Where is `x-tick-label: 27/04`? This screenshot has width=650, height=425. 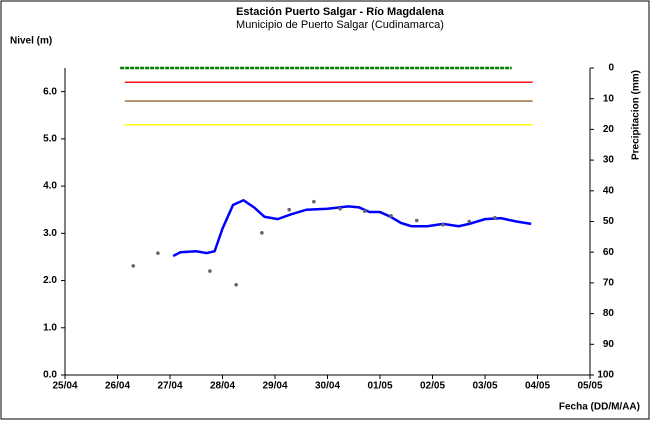 x-tick-label: 27/04 is located at coordinates (169, 386).